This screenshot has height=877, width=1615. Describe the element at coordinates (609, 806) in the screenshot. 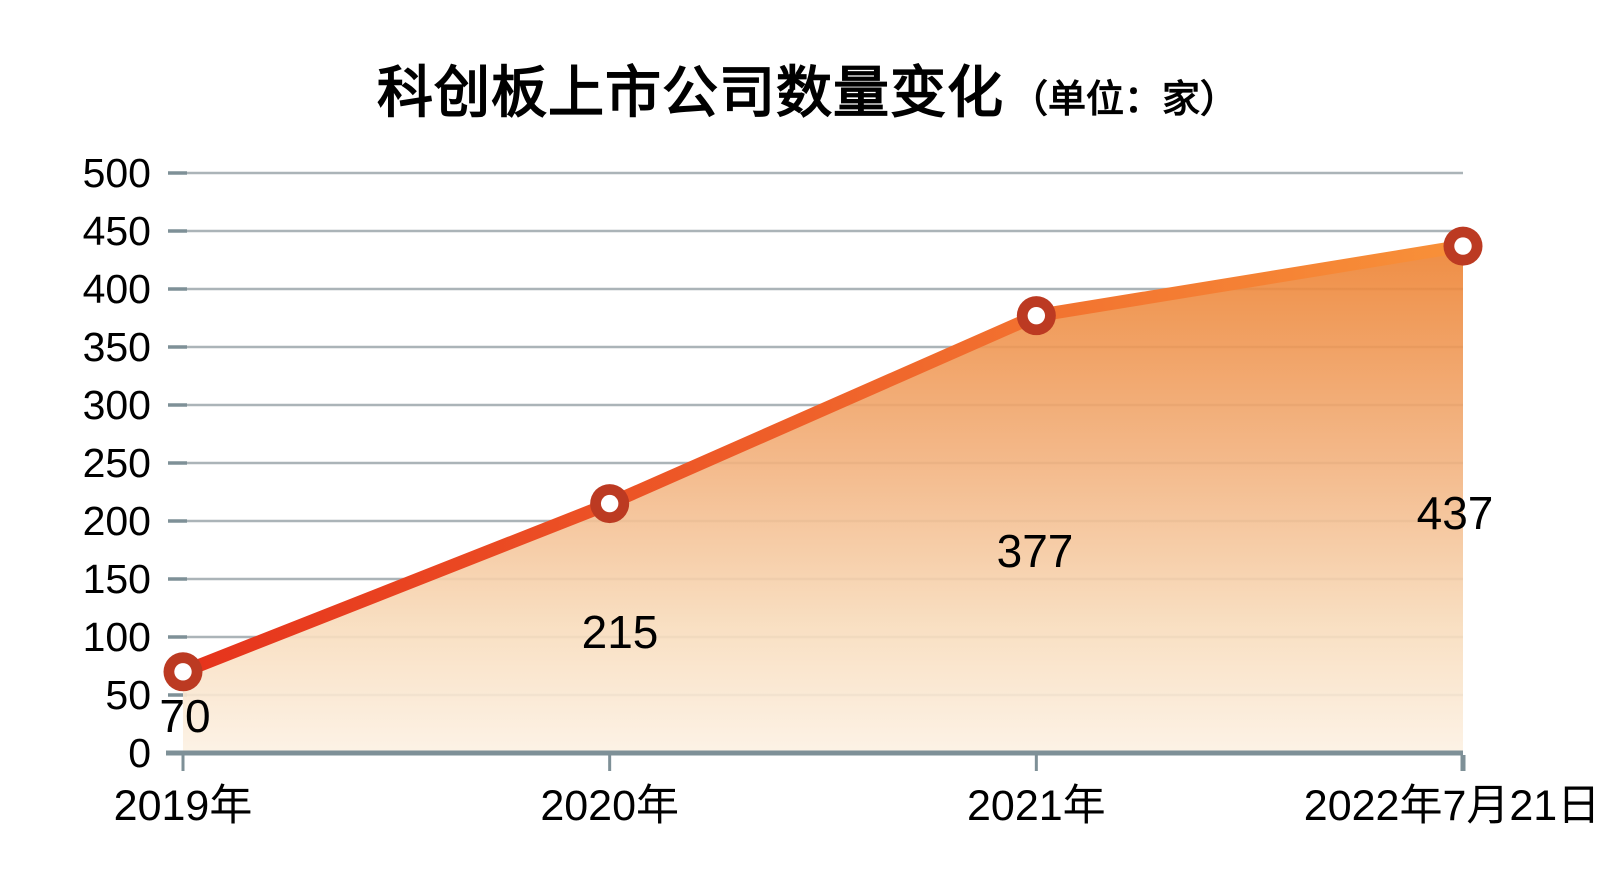

I see `x-axis-label: 2020年` at that location.